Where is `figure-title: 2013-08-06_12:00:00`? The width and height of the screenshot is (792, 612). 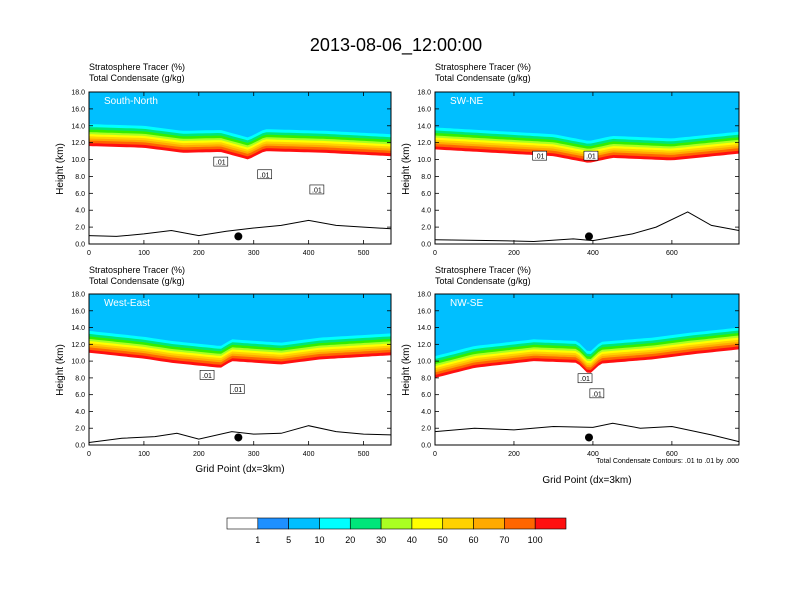
figure-title: 2013-08-06_12:00:00 is located at coordinates (396, 45).